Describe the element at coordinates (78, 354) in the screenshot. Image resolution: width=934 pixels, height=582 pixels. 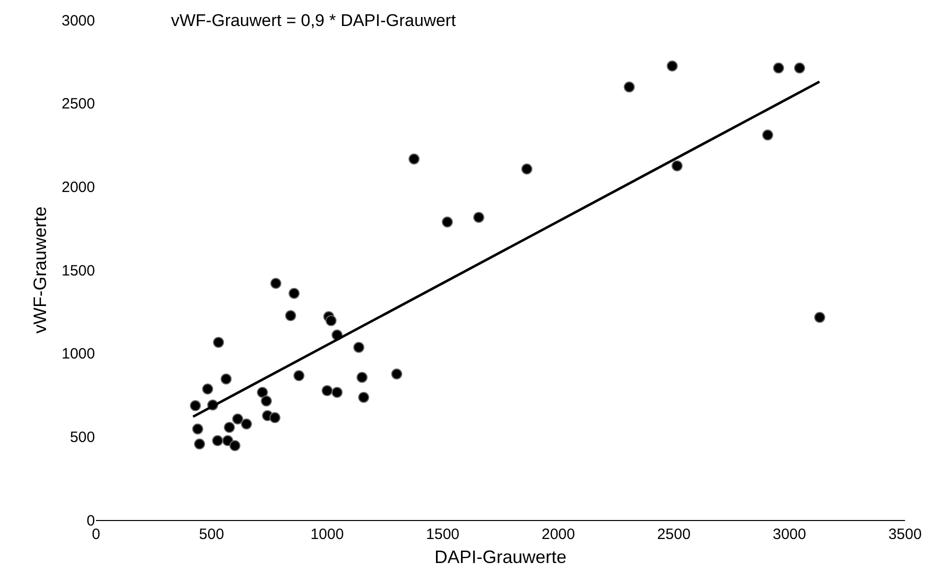
I see `y-tick-label: 1000` at that location.